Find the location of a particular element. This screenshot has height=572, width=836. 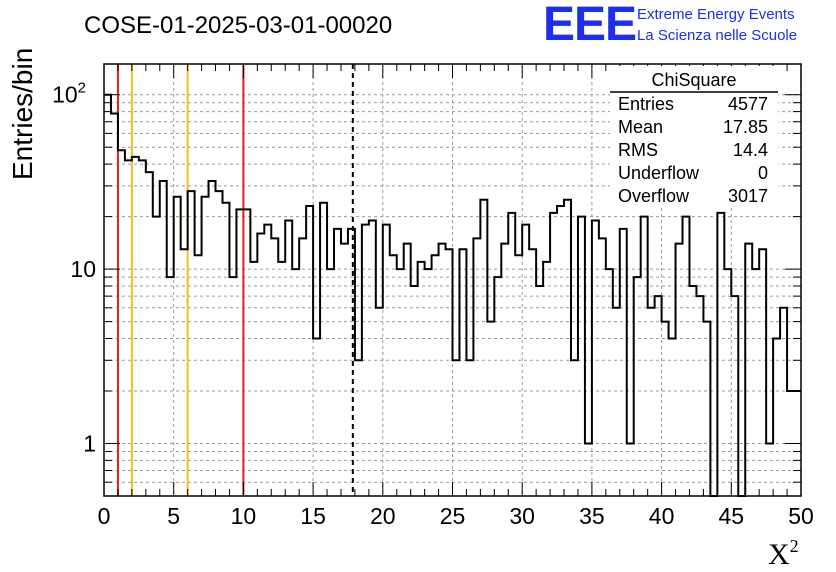

stats-box-bg is located at coordinates (694, 137).